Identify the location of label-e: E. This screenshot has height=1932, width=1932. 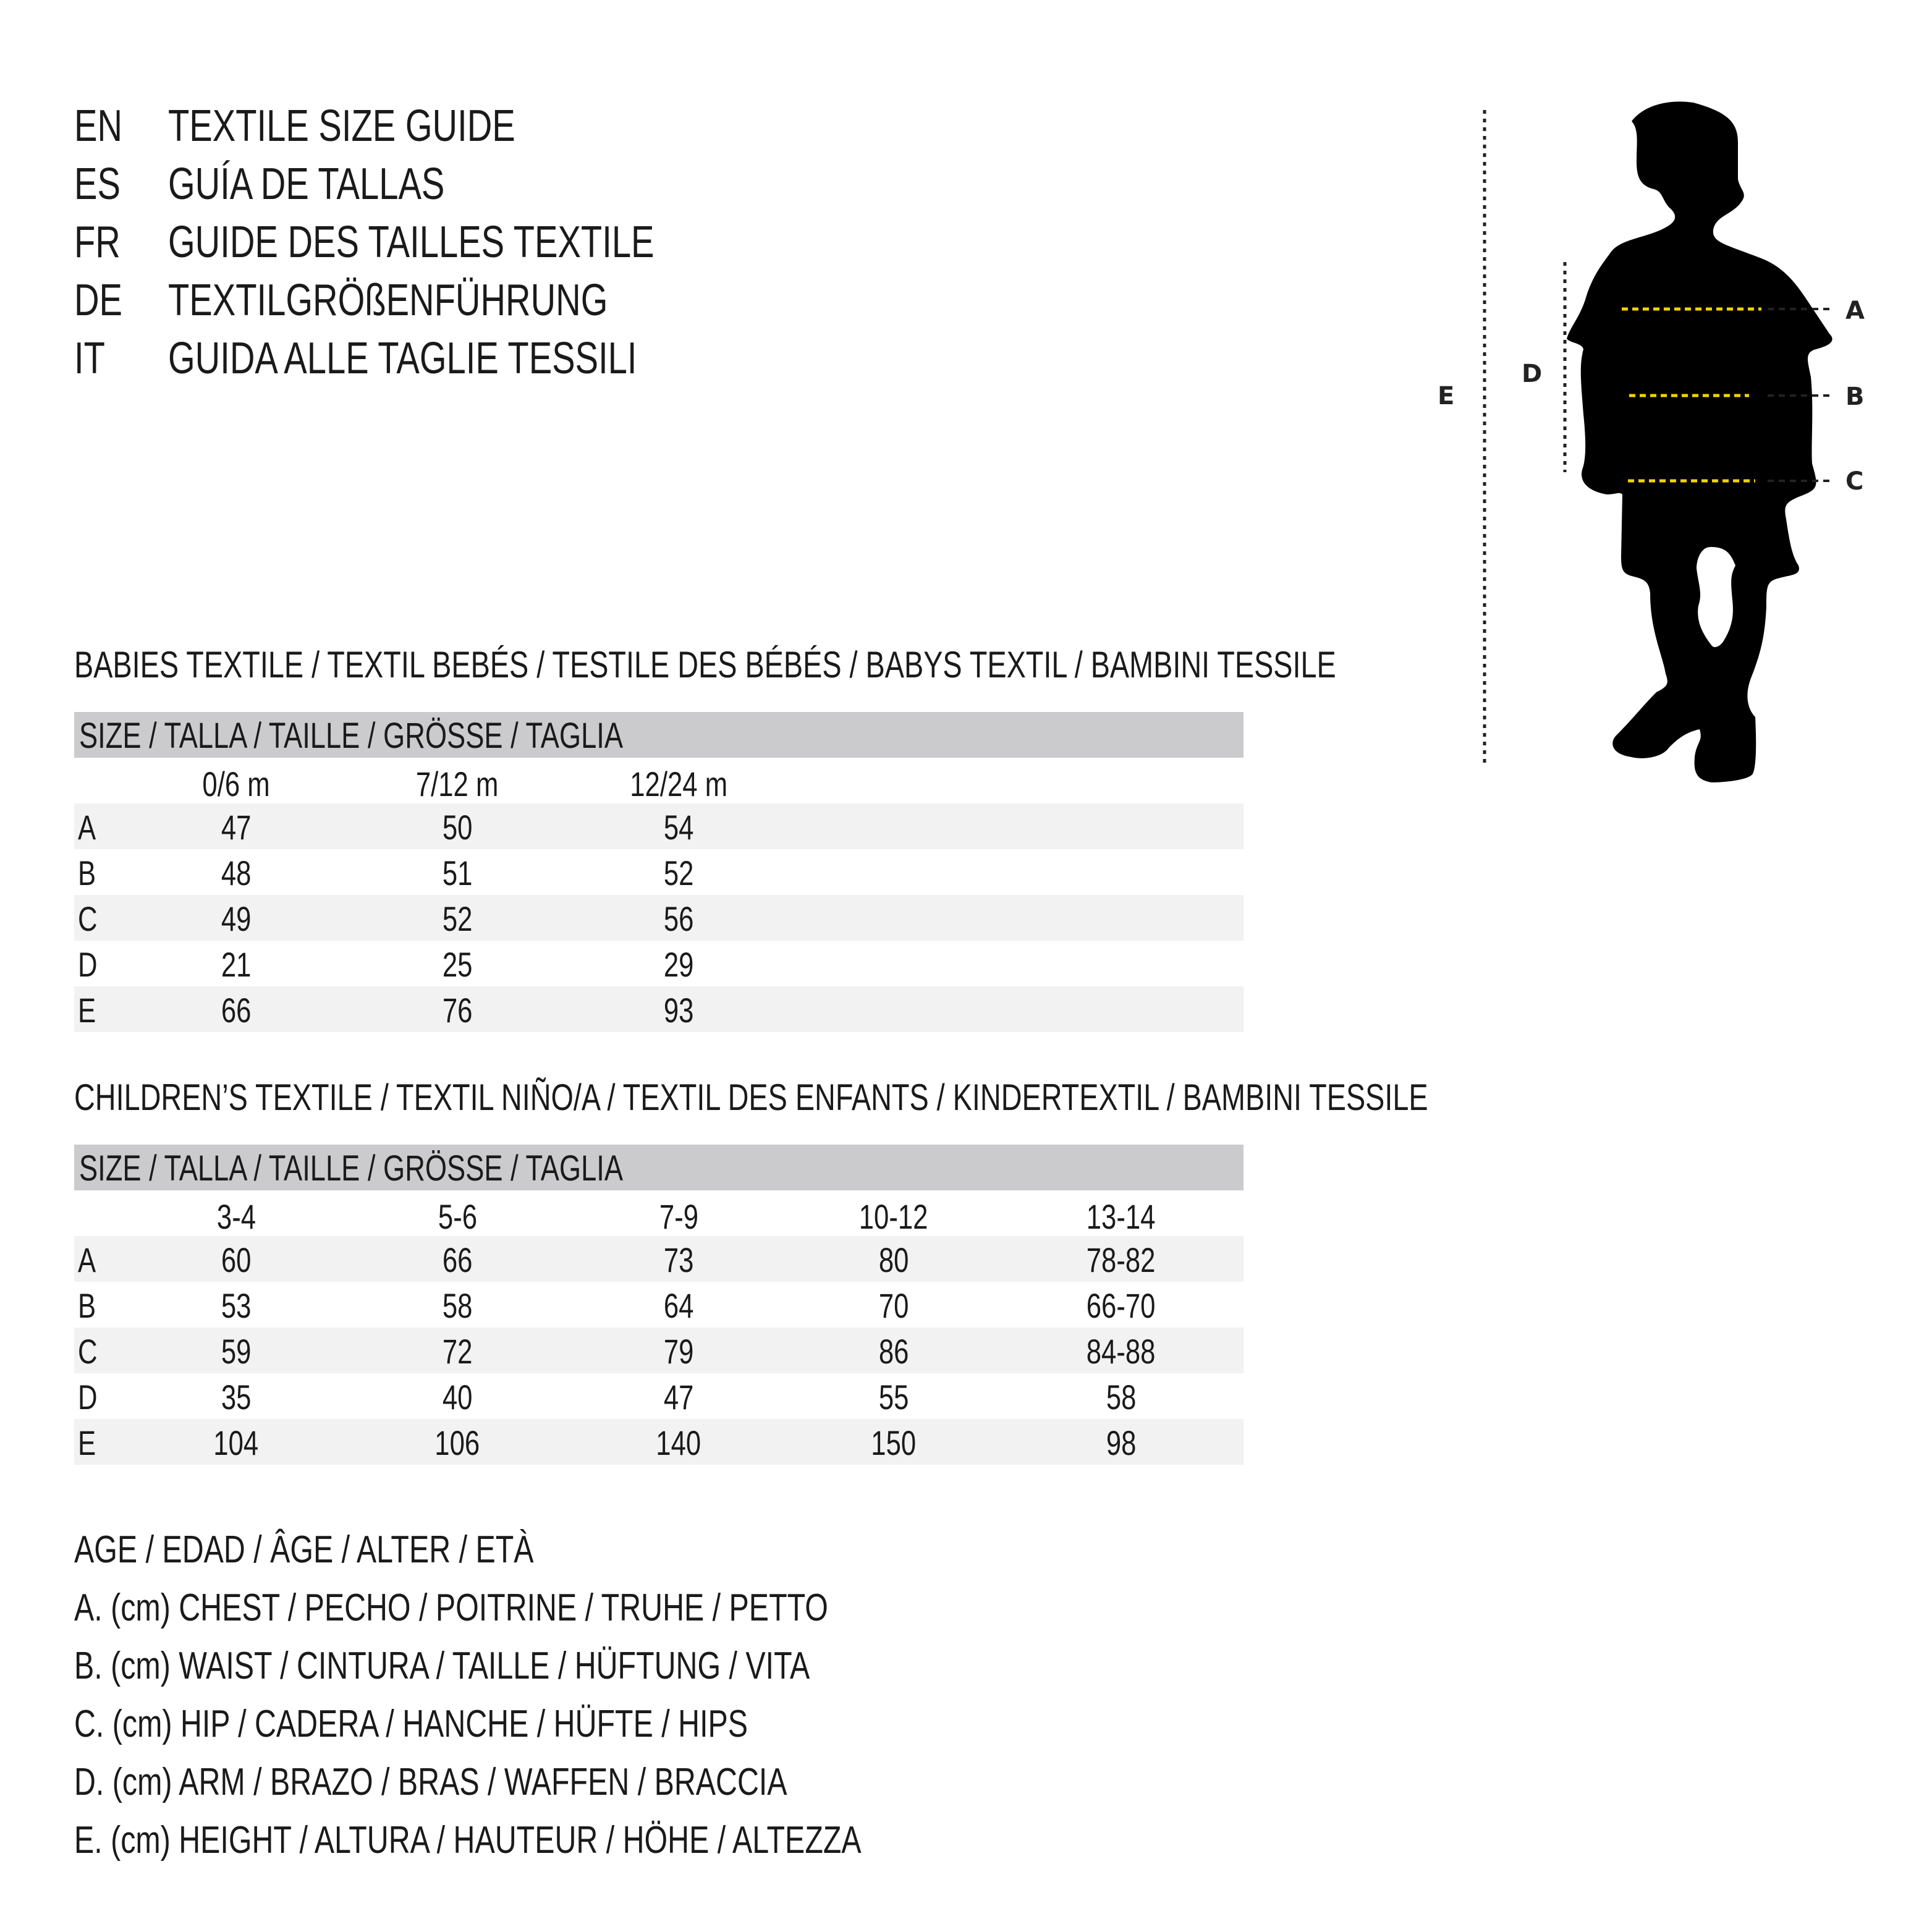
(1446, 396).